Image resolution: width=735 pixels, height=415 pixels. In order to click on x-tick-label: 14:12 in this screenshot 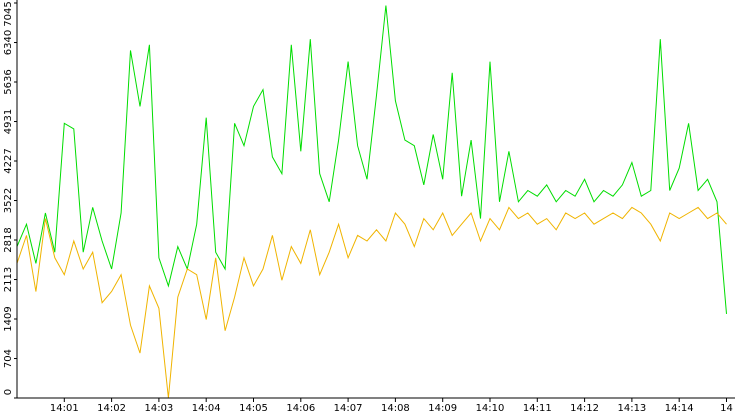, I will do `click(584, 408)`.